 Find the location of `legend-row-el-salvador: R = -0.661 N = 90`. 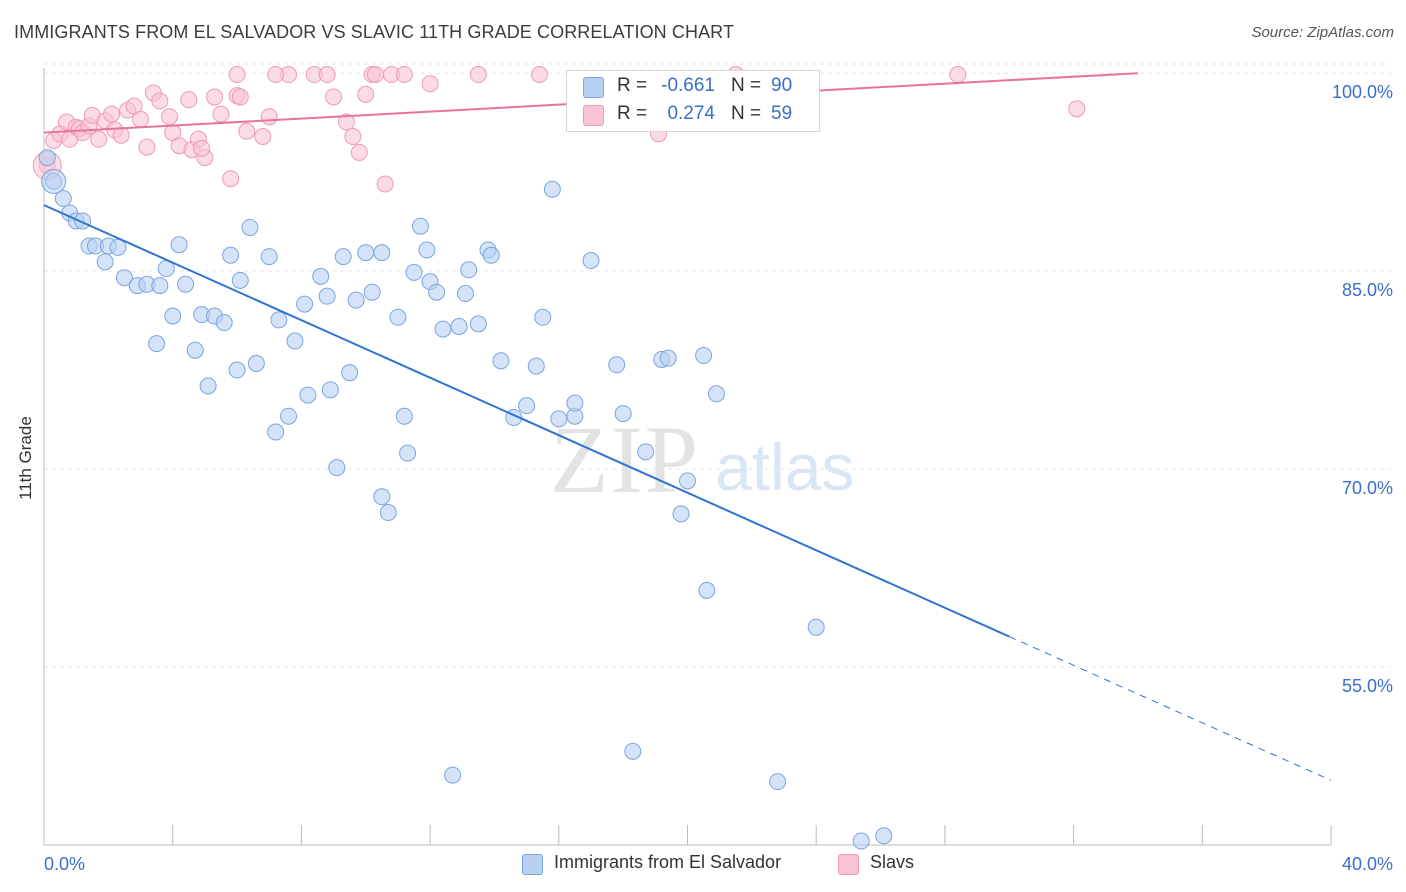

legend-row-el-salvador: R = -0.661 N = 90 is located at coordinates (693, 87).